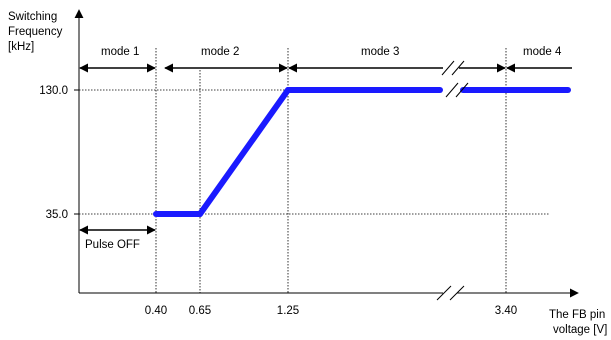 This screenshot has width=611, height=340. What do you see at coordinates (112, 245) in the screenshot?
I see `pulse-off-label: Pulse OFF` at bounding box center [112, 245].